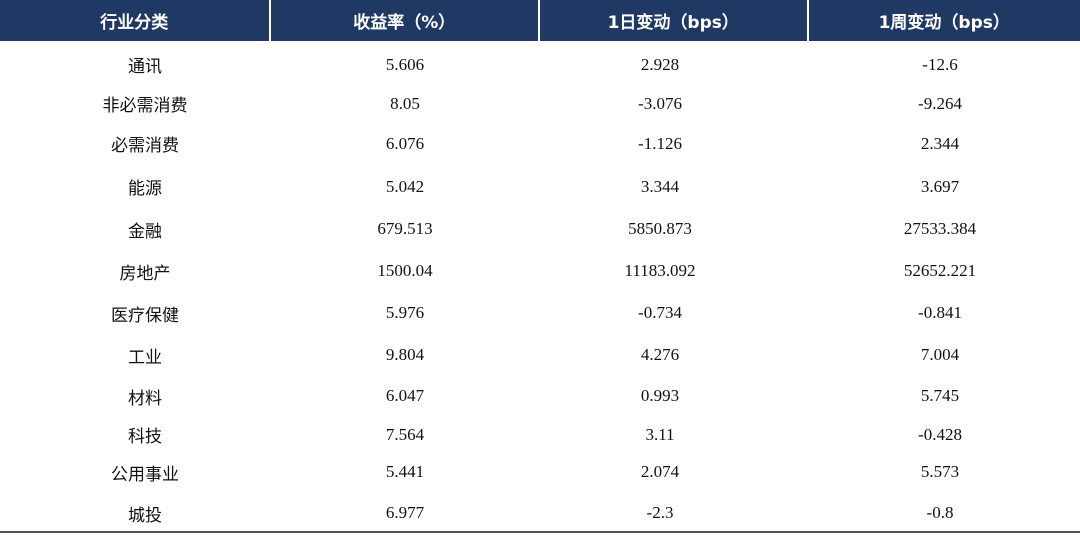  I want to click on cell-yield: 6.977, so click(405, 512).